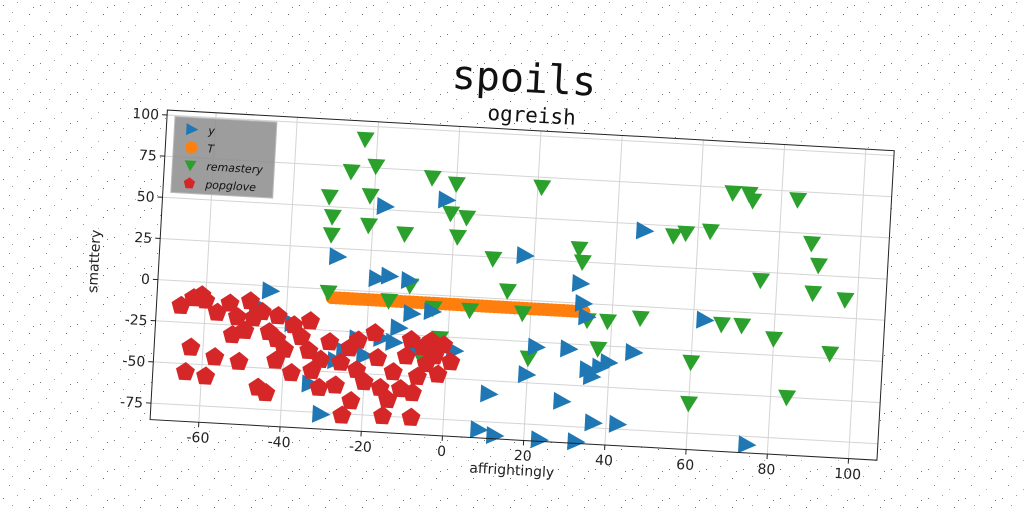 The image size is (1024, 517). What do you see at coordinates (211, 130) in the screenshot?
I see `legend-label: y` at bounding box center [211, 130].